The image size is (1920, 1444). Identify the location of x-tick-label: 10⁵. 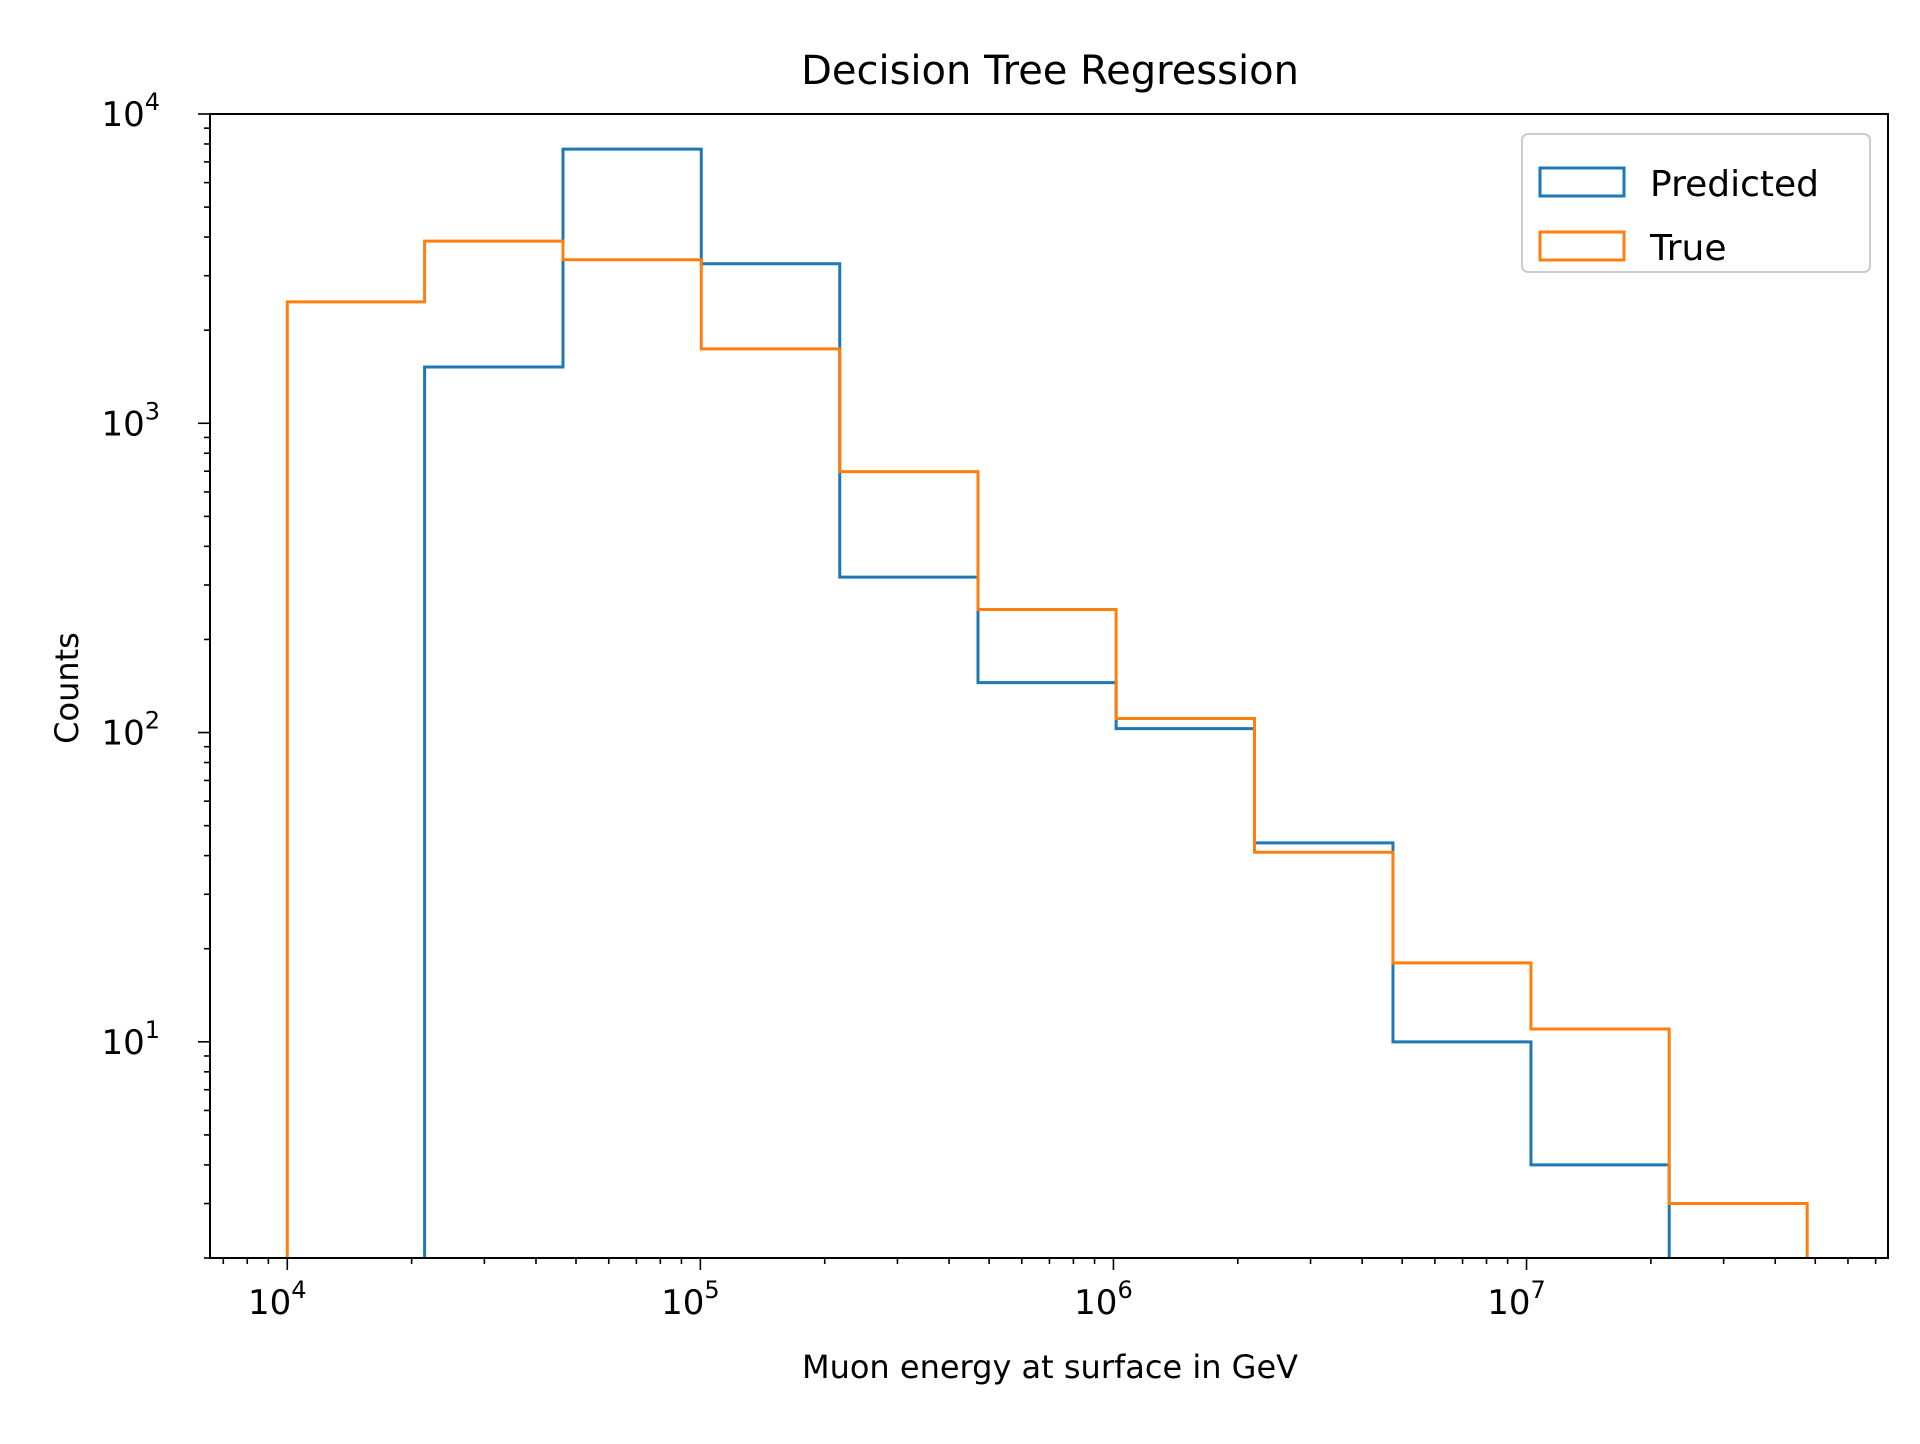
(690, 1299).